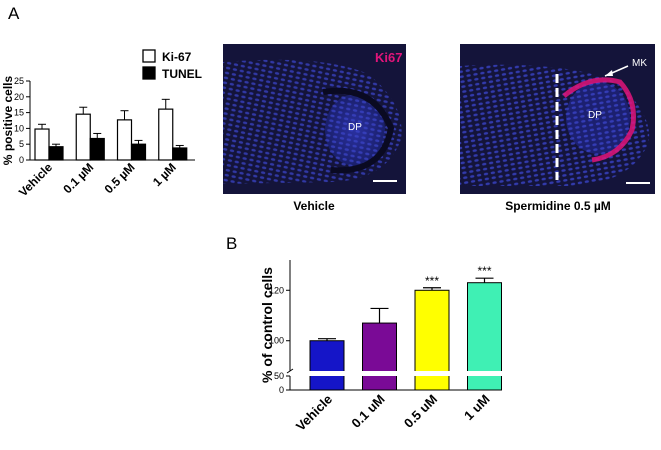  Describe the element at coordinates (19, 113) in the screenshot. I see `y-tick-label-a: 15` at that location.